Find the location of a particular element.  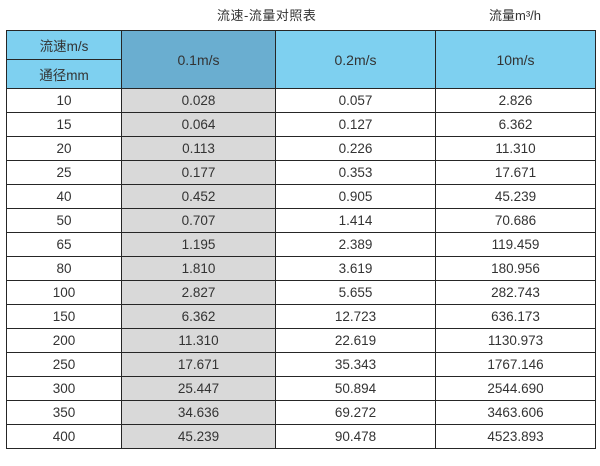

value-cell: 0.028 is located at coordinates (198, 100).